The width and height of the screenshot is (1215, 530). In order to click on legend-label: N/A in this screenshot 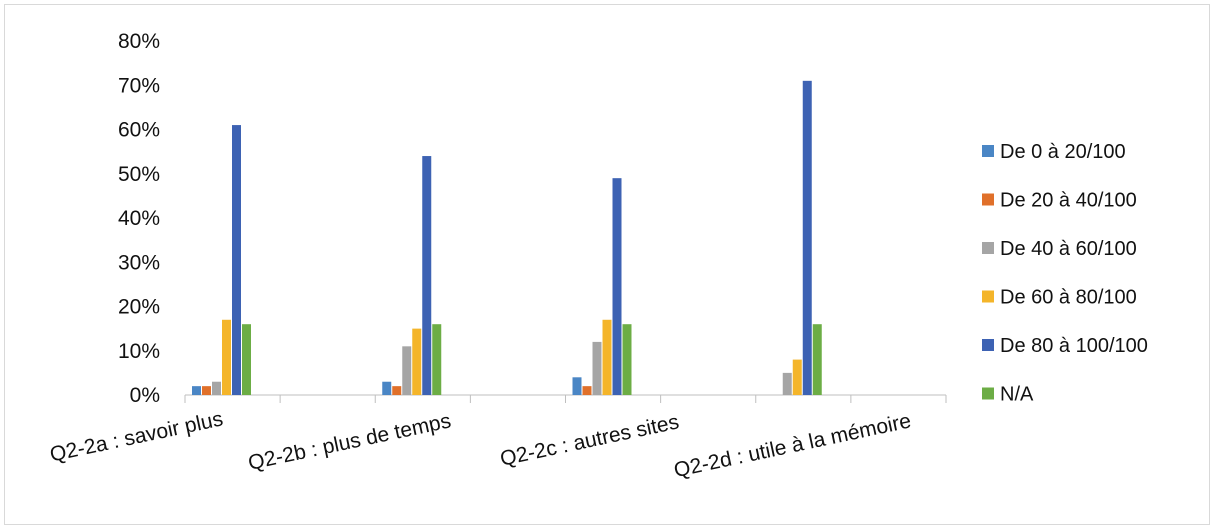, I will do `click(1017, 395)`.